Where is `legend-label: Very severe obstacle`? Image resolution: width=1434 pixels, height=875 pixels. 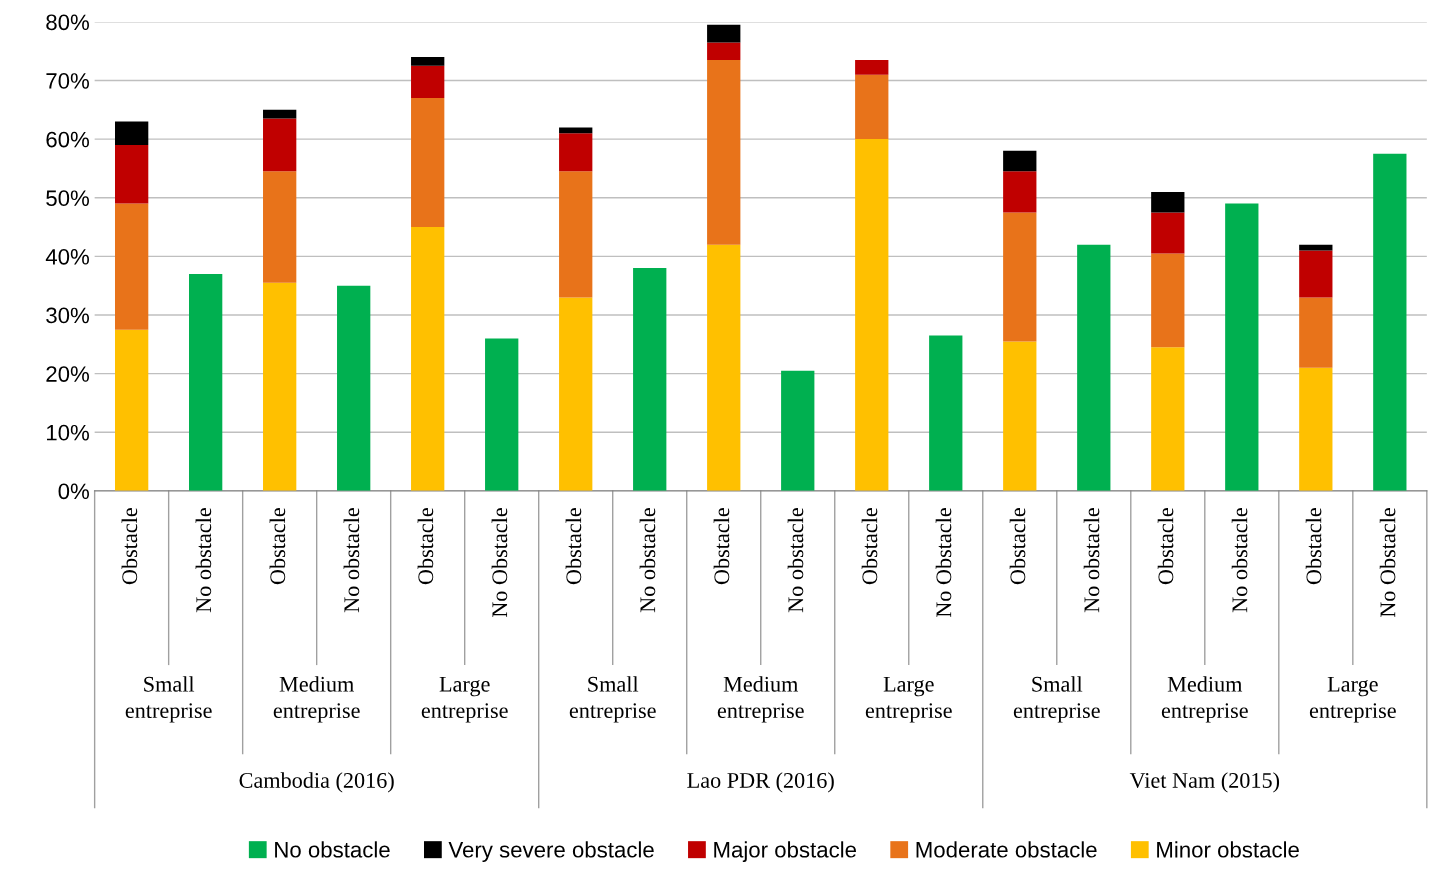
legend-label: Very severe obstacle is located at coordinates (551, 851).